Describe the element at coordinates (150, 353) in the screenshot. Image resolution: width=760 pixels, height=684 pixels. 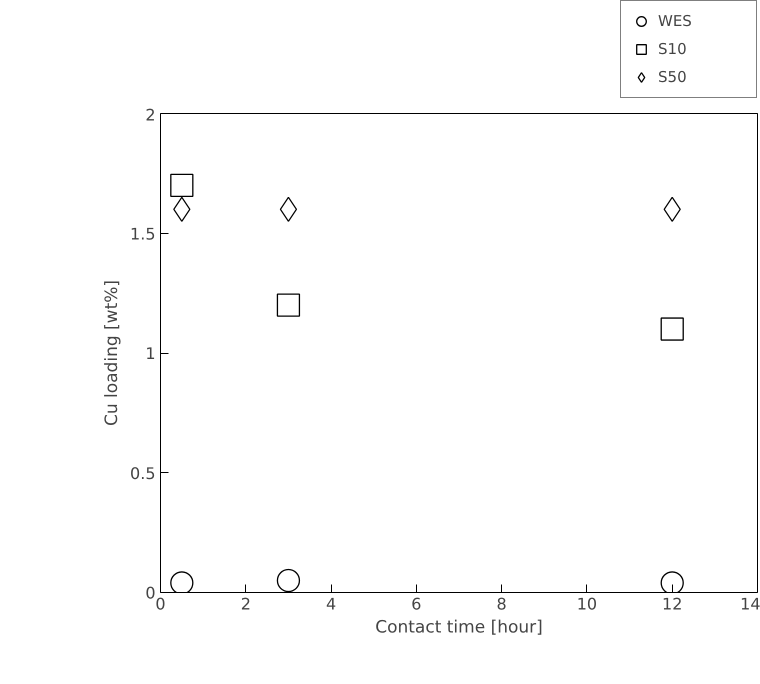
I see `y-tick-label: 1` at that location.